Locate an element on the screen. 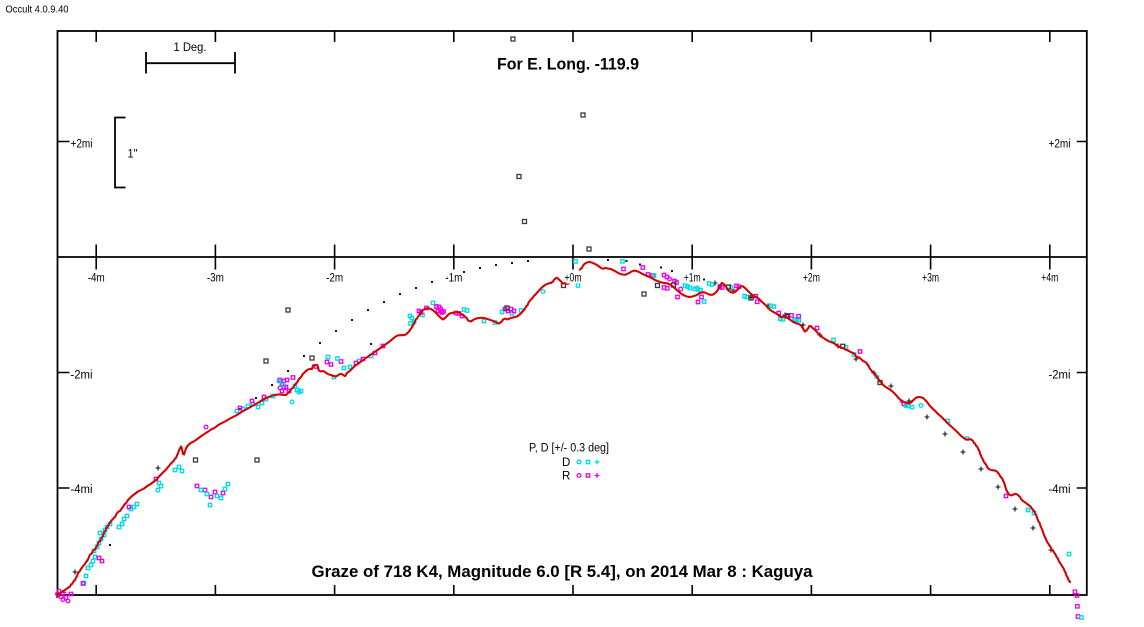  svg-text: R is located at coordinates (566, 477).